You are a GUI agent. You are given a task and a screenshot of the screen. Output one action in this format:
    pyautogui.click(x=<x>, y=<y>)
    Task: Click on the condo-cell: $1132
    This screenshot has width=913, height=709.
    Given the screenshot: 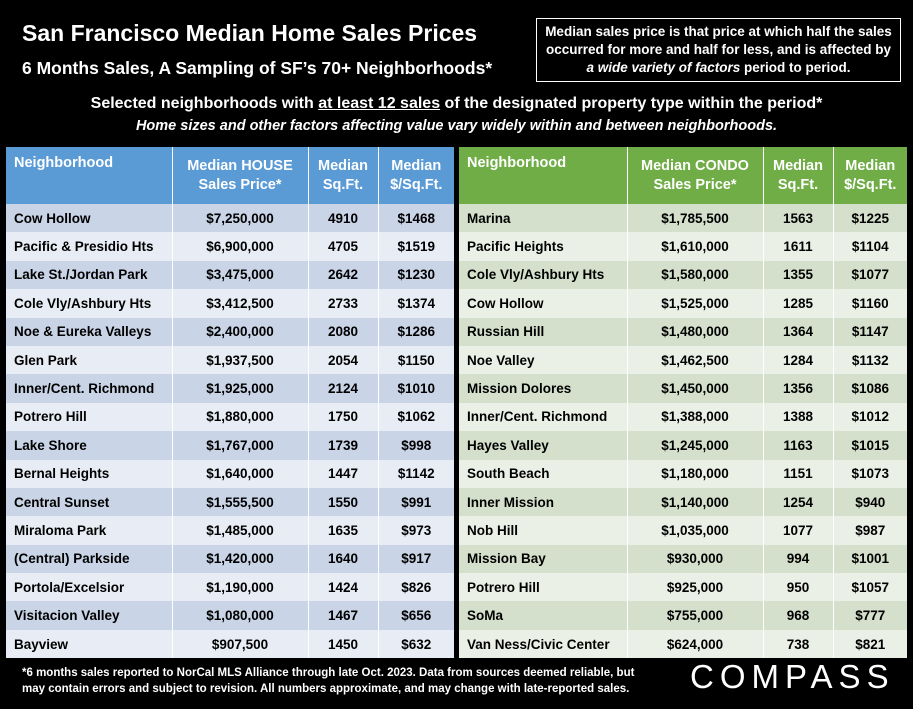 What is the action you would take?
    pyautogui.click(x=870, y=360)
    